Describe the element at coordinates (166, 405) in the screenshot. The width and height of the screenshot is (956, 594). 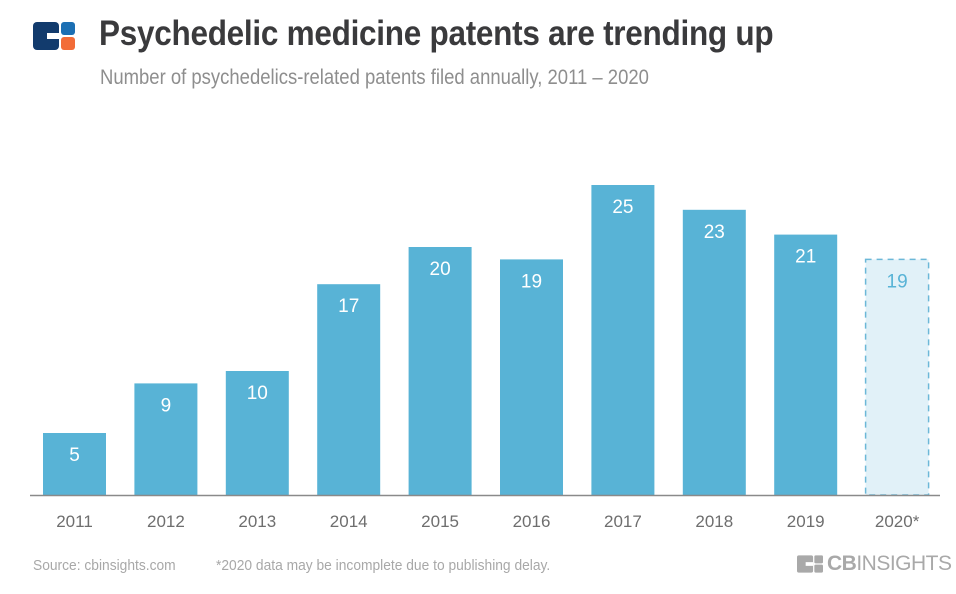
I see `bar-value-label: 9` at that location.